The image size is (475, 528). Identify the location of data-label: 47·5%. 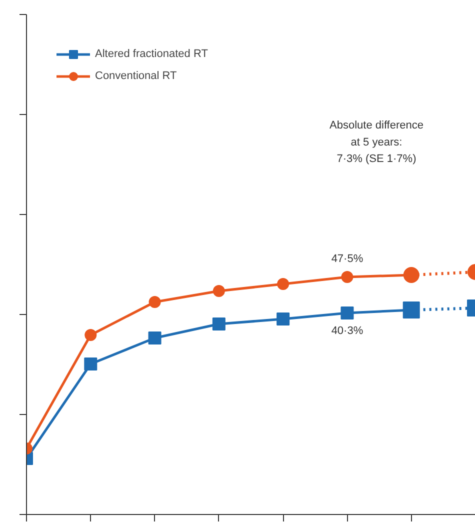
(347, 259).